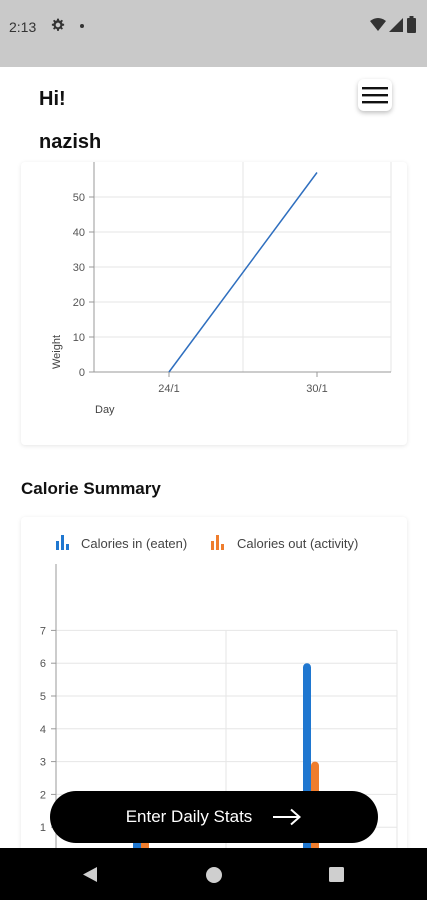  What do you see at coordinates (168, 389) in the screenshot?
I see `weight-x-tick-label: 24/1` at bounding box center [168, 389].